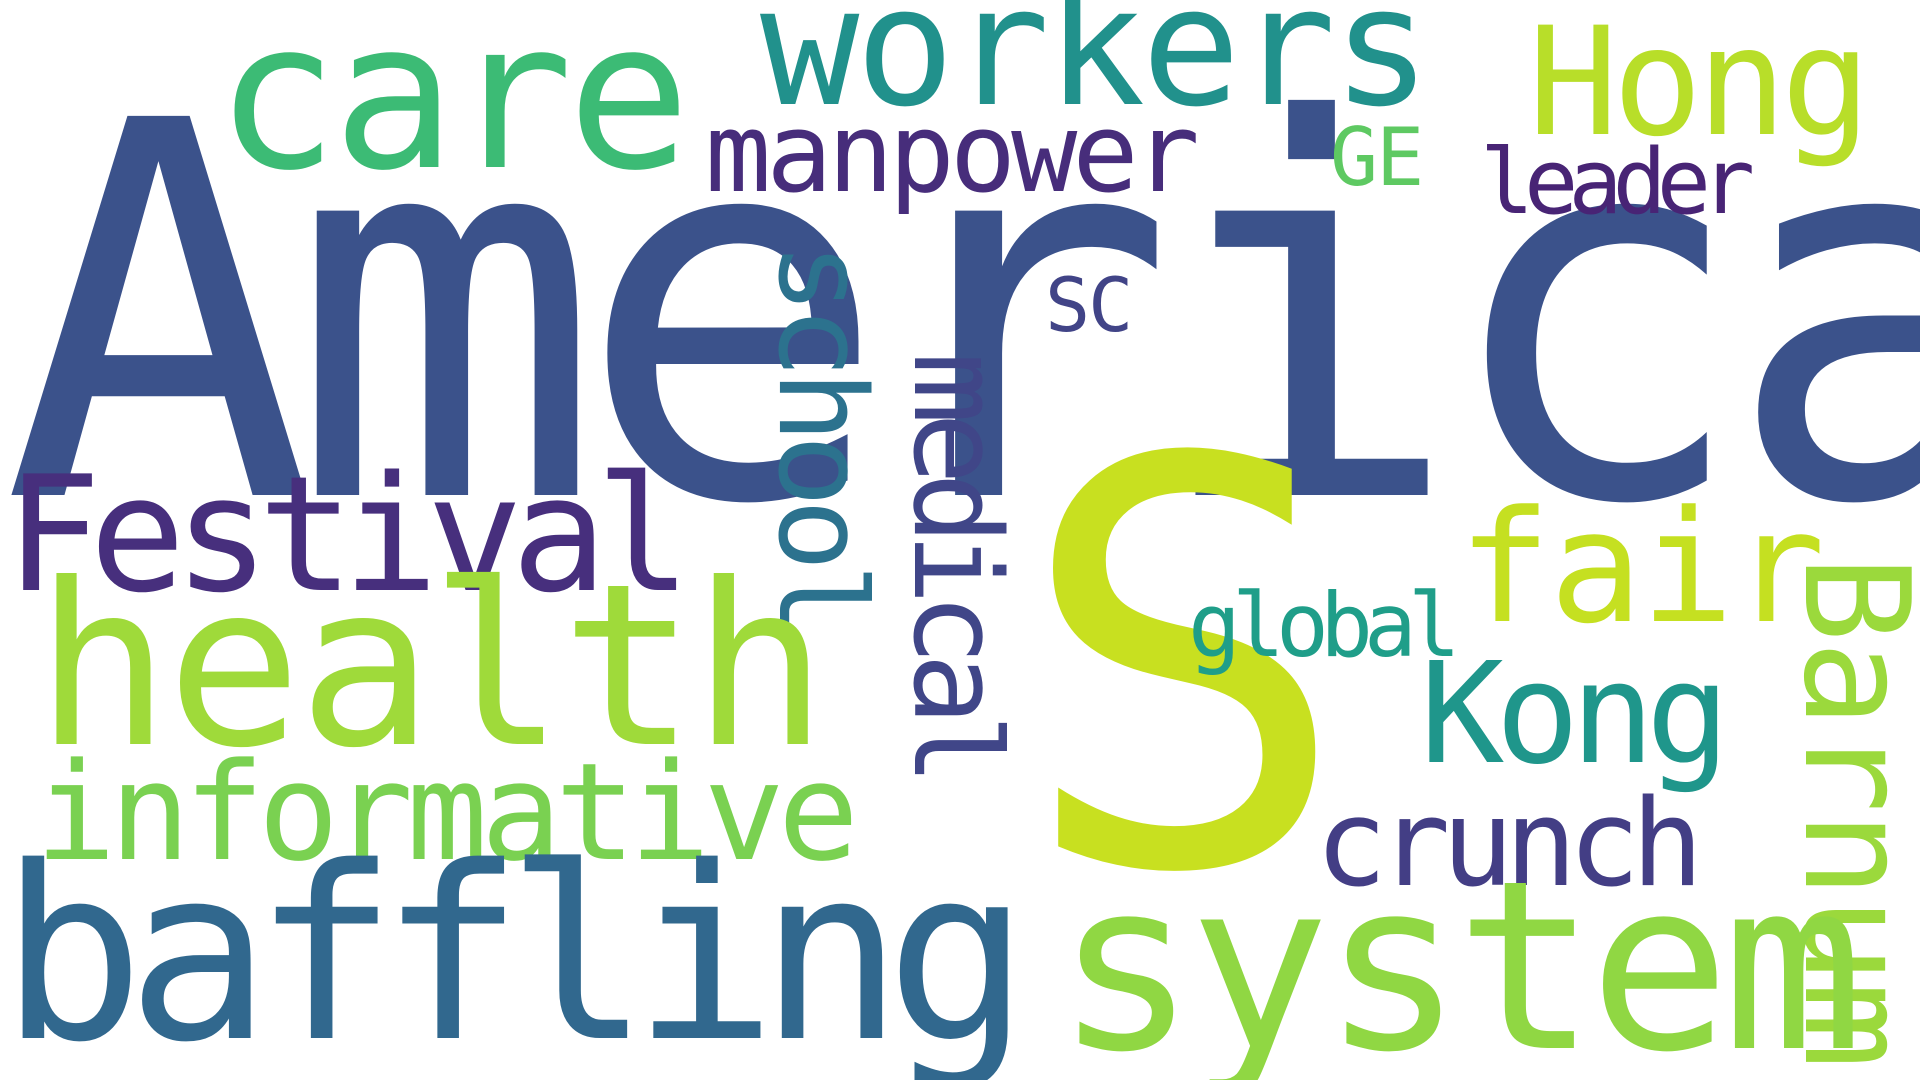 The image size is (1920, 1080). I want to click on word-hong: Hong, so click(1699, 85).